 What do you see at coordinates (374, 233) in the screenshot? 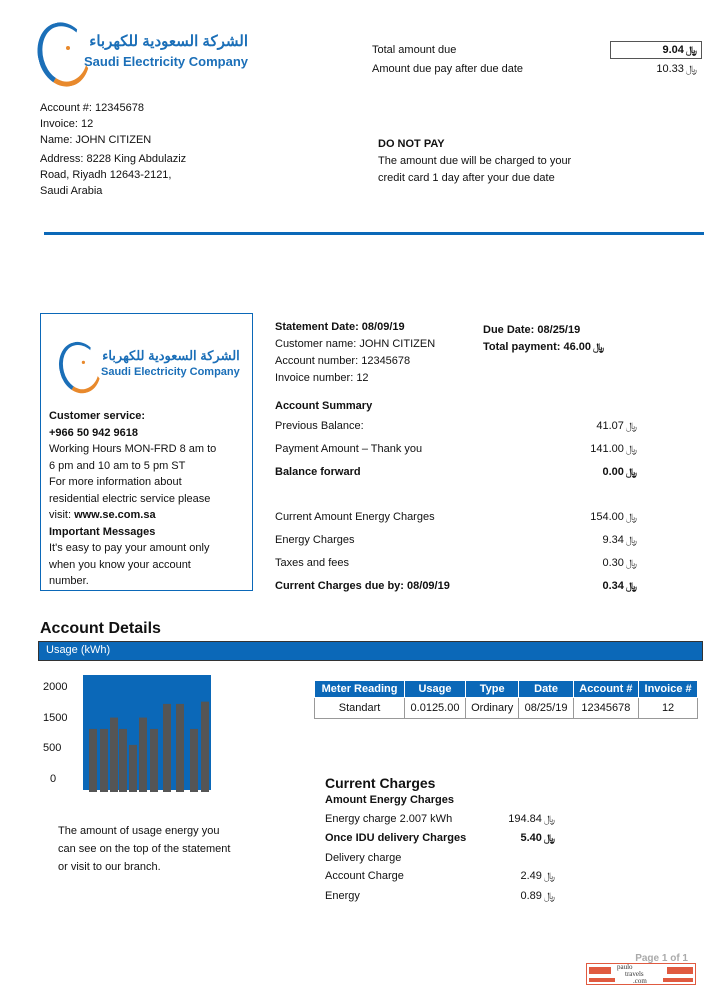
I see `divider` at bounding box center [374, 233].